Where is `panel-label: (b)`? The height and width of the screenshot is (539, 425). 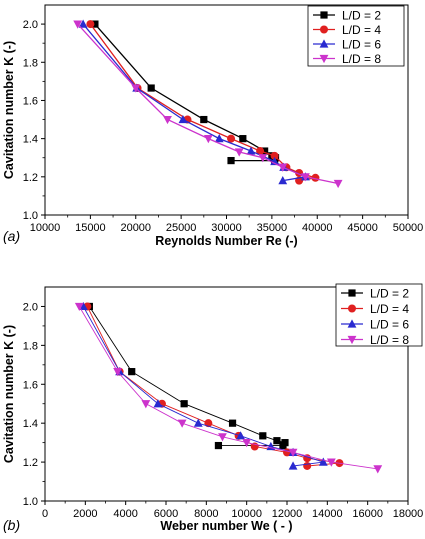
panel-label: (b) is located at coordinates (11, 525).